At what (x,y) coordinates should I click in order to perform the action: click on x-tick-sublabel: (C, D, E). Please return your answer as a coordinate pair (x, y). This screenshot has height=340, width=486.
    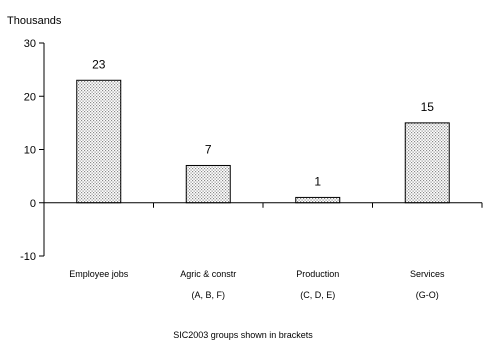
    Looking at the image, I should click on (317, 295).